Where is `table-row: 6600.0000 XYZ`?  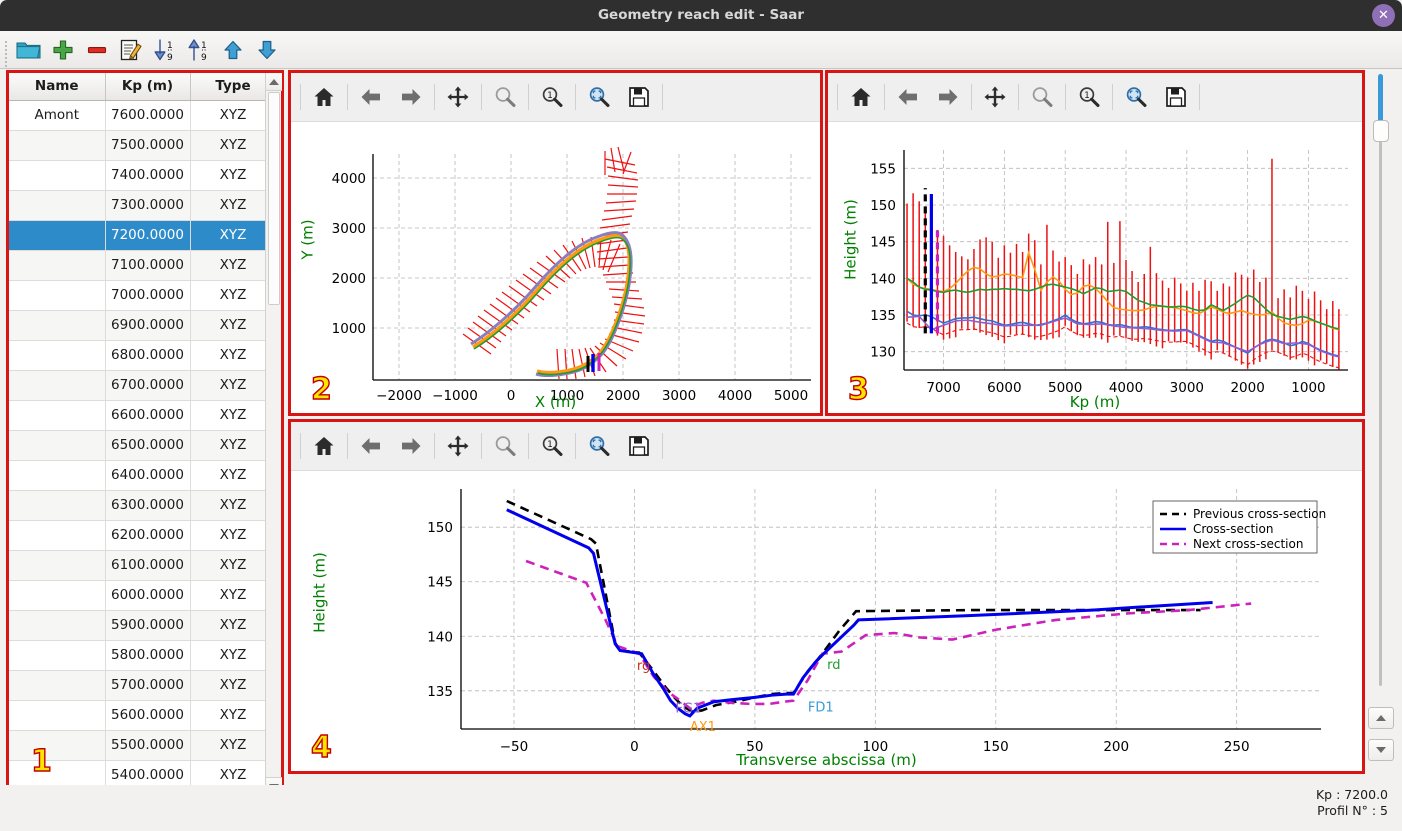 table-row: 6600.0000 XYZ is located at coordinates (143, 415).